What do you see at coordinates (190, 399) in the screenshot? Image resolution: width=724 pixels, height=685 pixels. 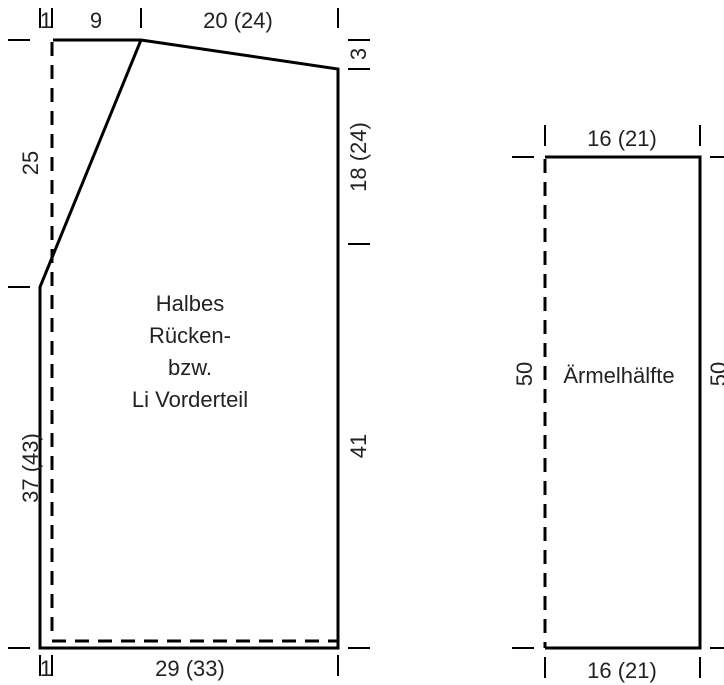 I see `back-label-line-4: Li Vorderteil` at bounding box center [190, 399].